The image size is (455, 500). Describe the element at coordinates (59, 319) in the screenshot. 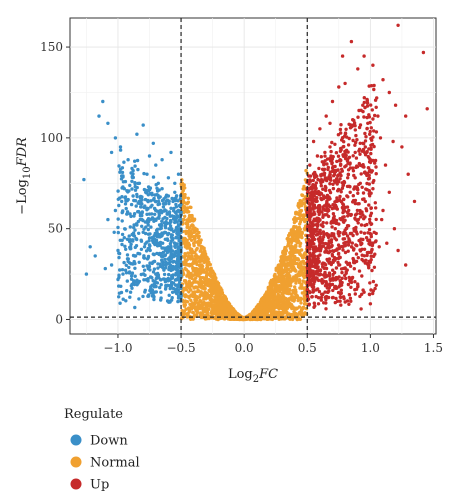

I see `y-tick-label: 0` at that location.